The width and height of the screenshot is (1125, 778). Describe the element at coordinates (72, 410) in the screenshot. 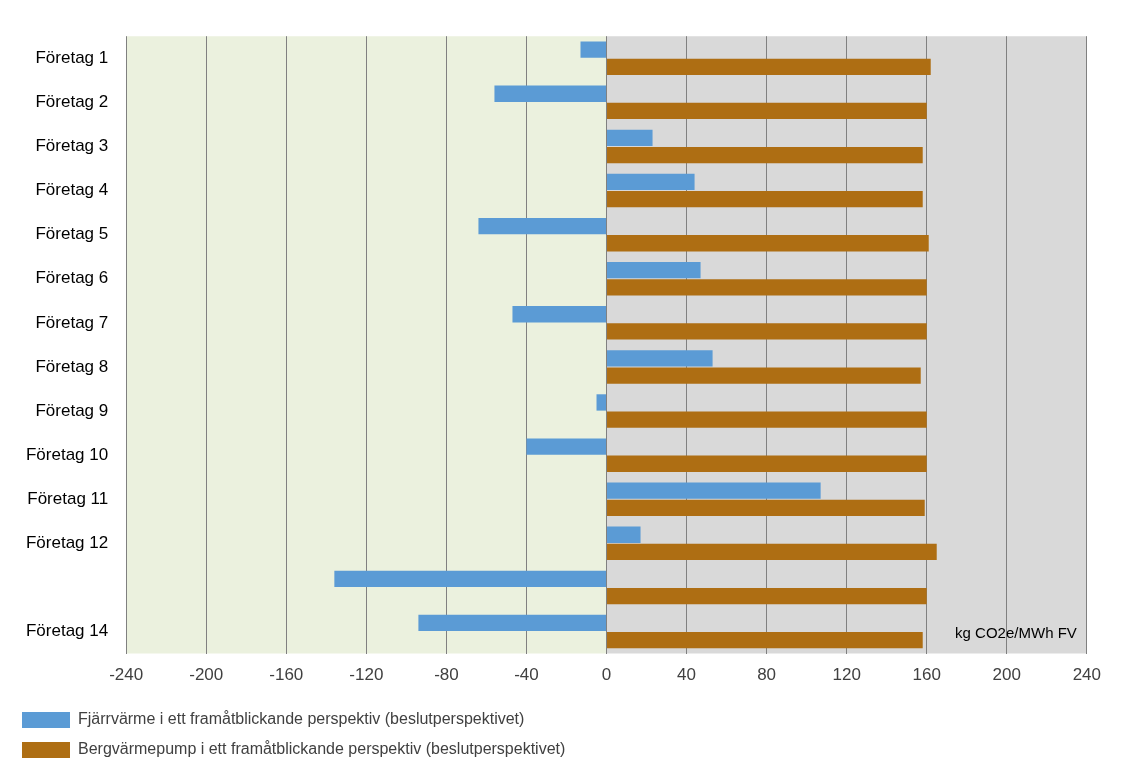

I see `y-tick-label: Företag 9` at that location.